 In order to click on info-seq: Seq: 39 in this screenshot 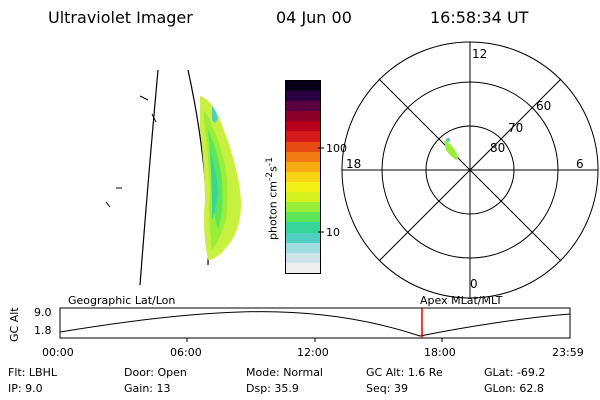, I will do `click(387, 388)`.